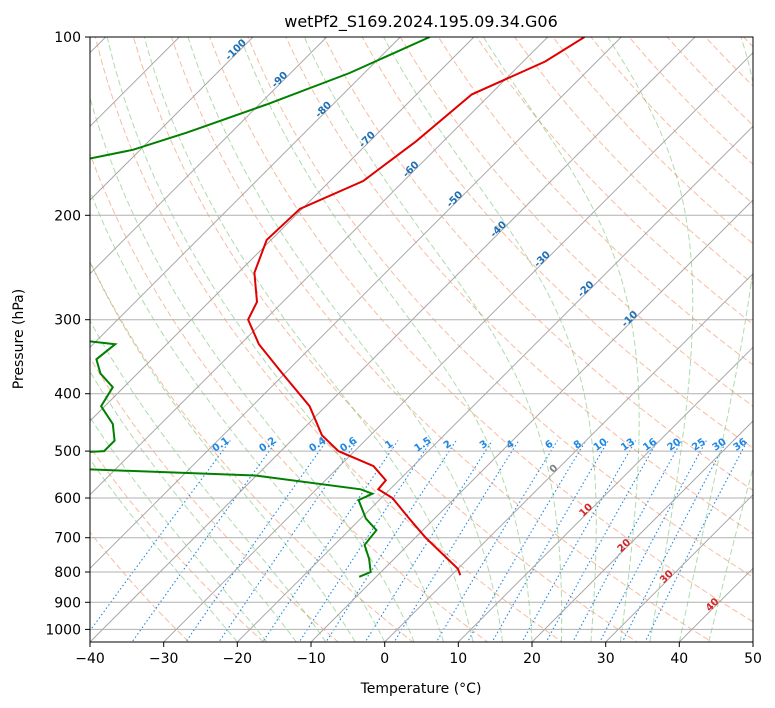 This screenshot has height=708, width=775. What do you see at coordinates (448, 445) in the screenshot?
I see `mixing-ratio-label: 2` at bounding box center [448, 445].